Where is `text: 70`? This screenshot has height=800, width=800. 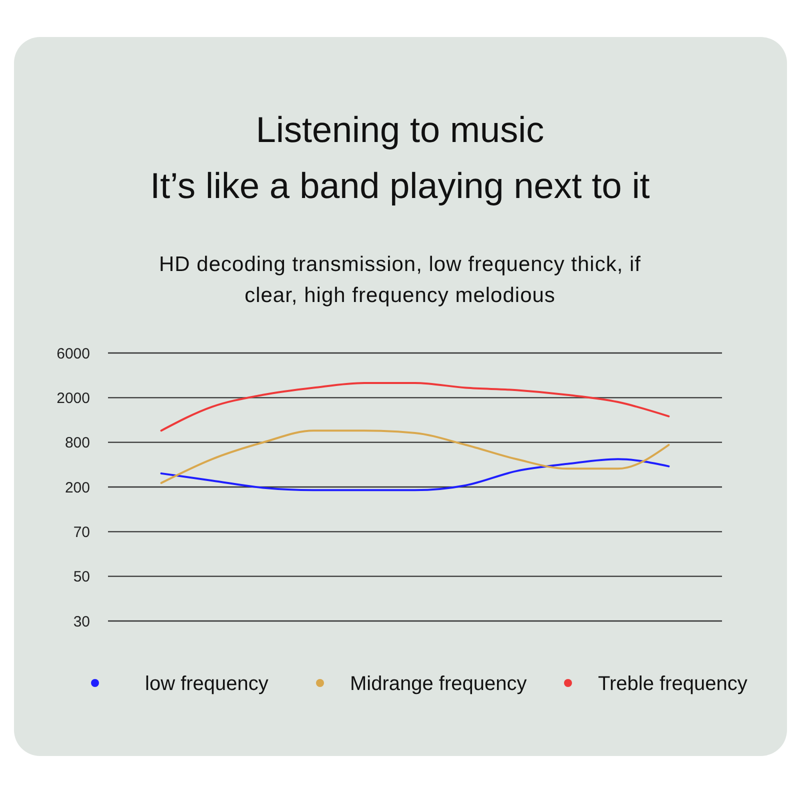 text: 70 is located at coordinates (81, 532).